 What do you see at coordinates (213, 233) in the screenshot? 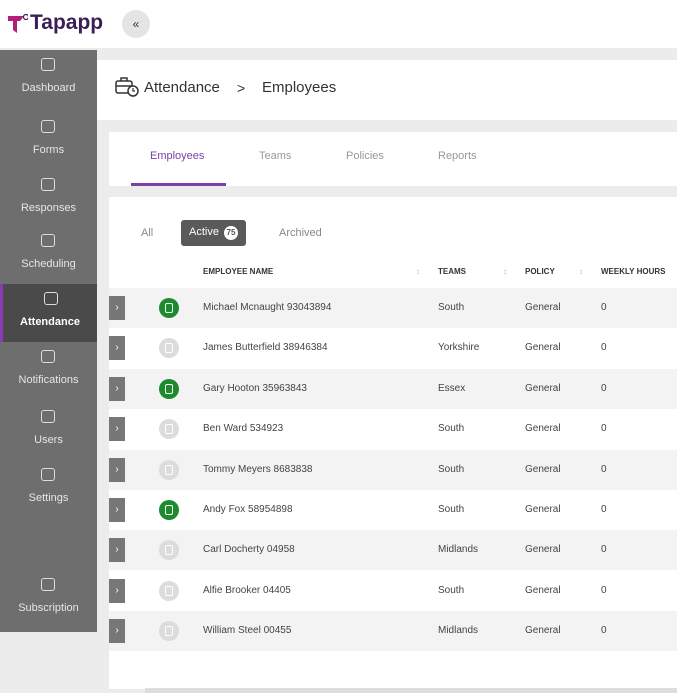
I see `filter-button: Active 75` at bounding box center [213, 233].